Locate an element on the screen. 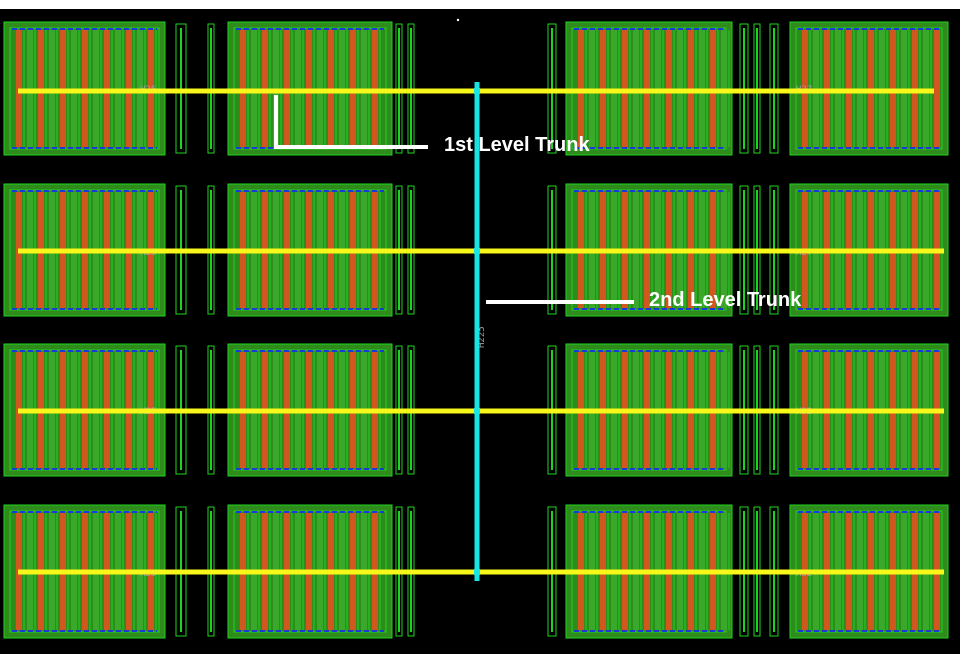 The width and height of the screenshot is (960, 663). first-level-pointer is located at coordinates (351, 122).